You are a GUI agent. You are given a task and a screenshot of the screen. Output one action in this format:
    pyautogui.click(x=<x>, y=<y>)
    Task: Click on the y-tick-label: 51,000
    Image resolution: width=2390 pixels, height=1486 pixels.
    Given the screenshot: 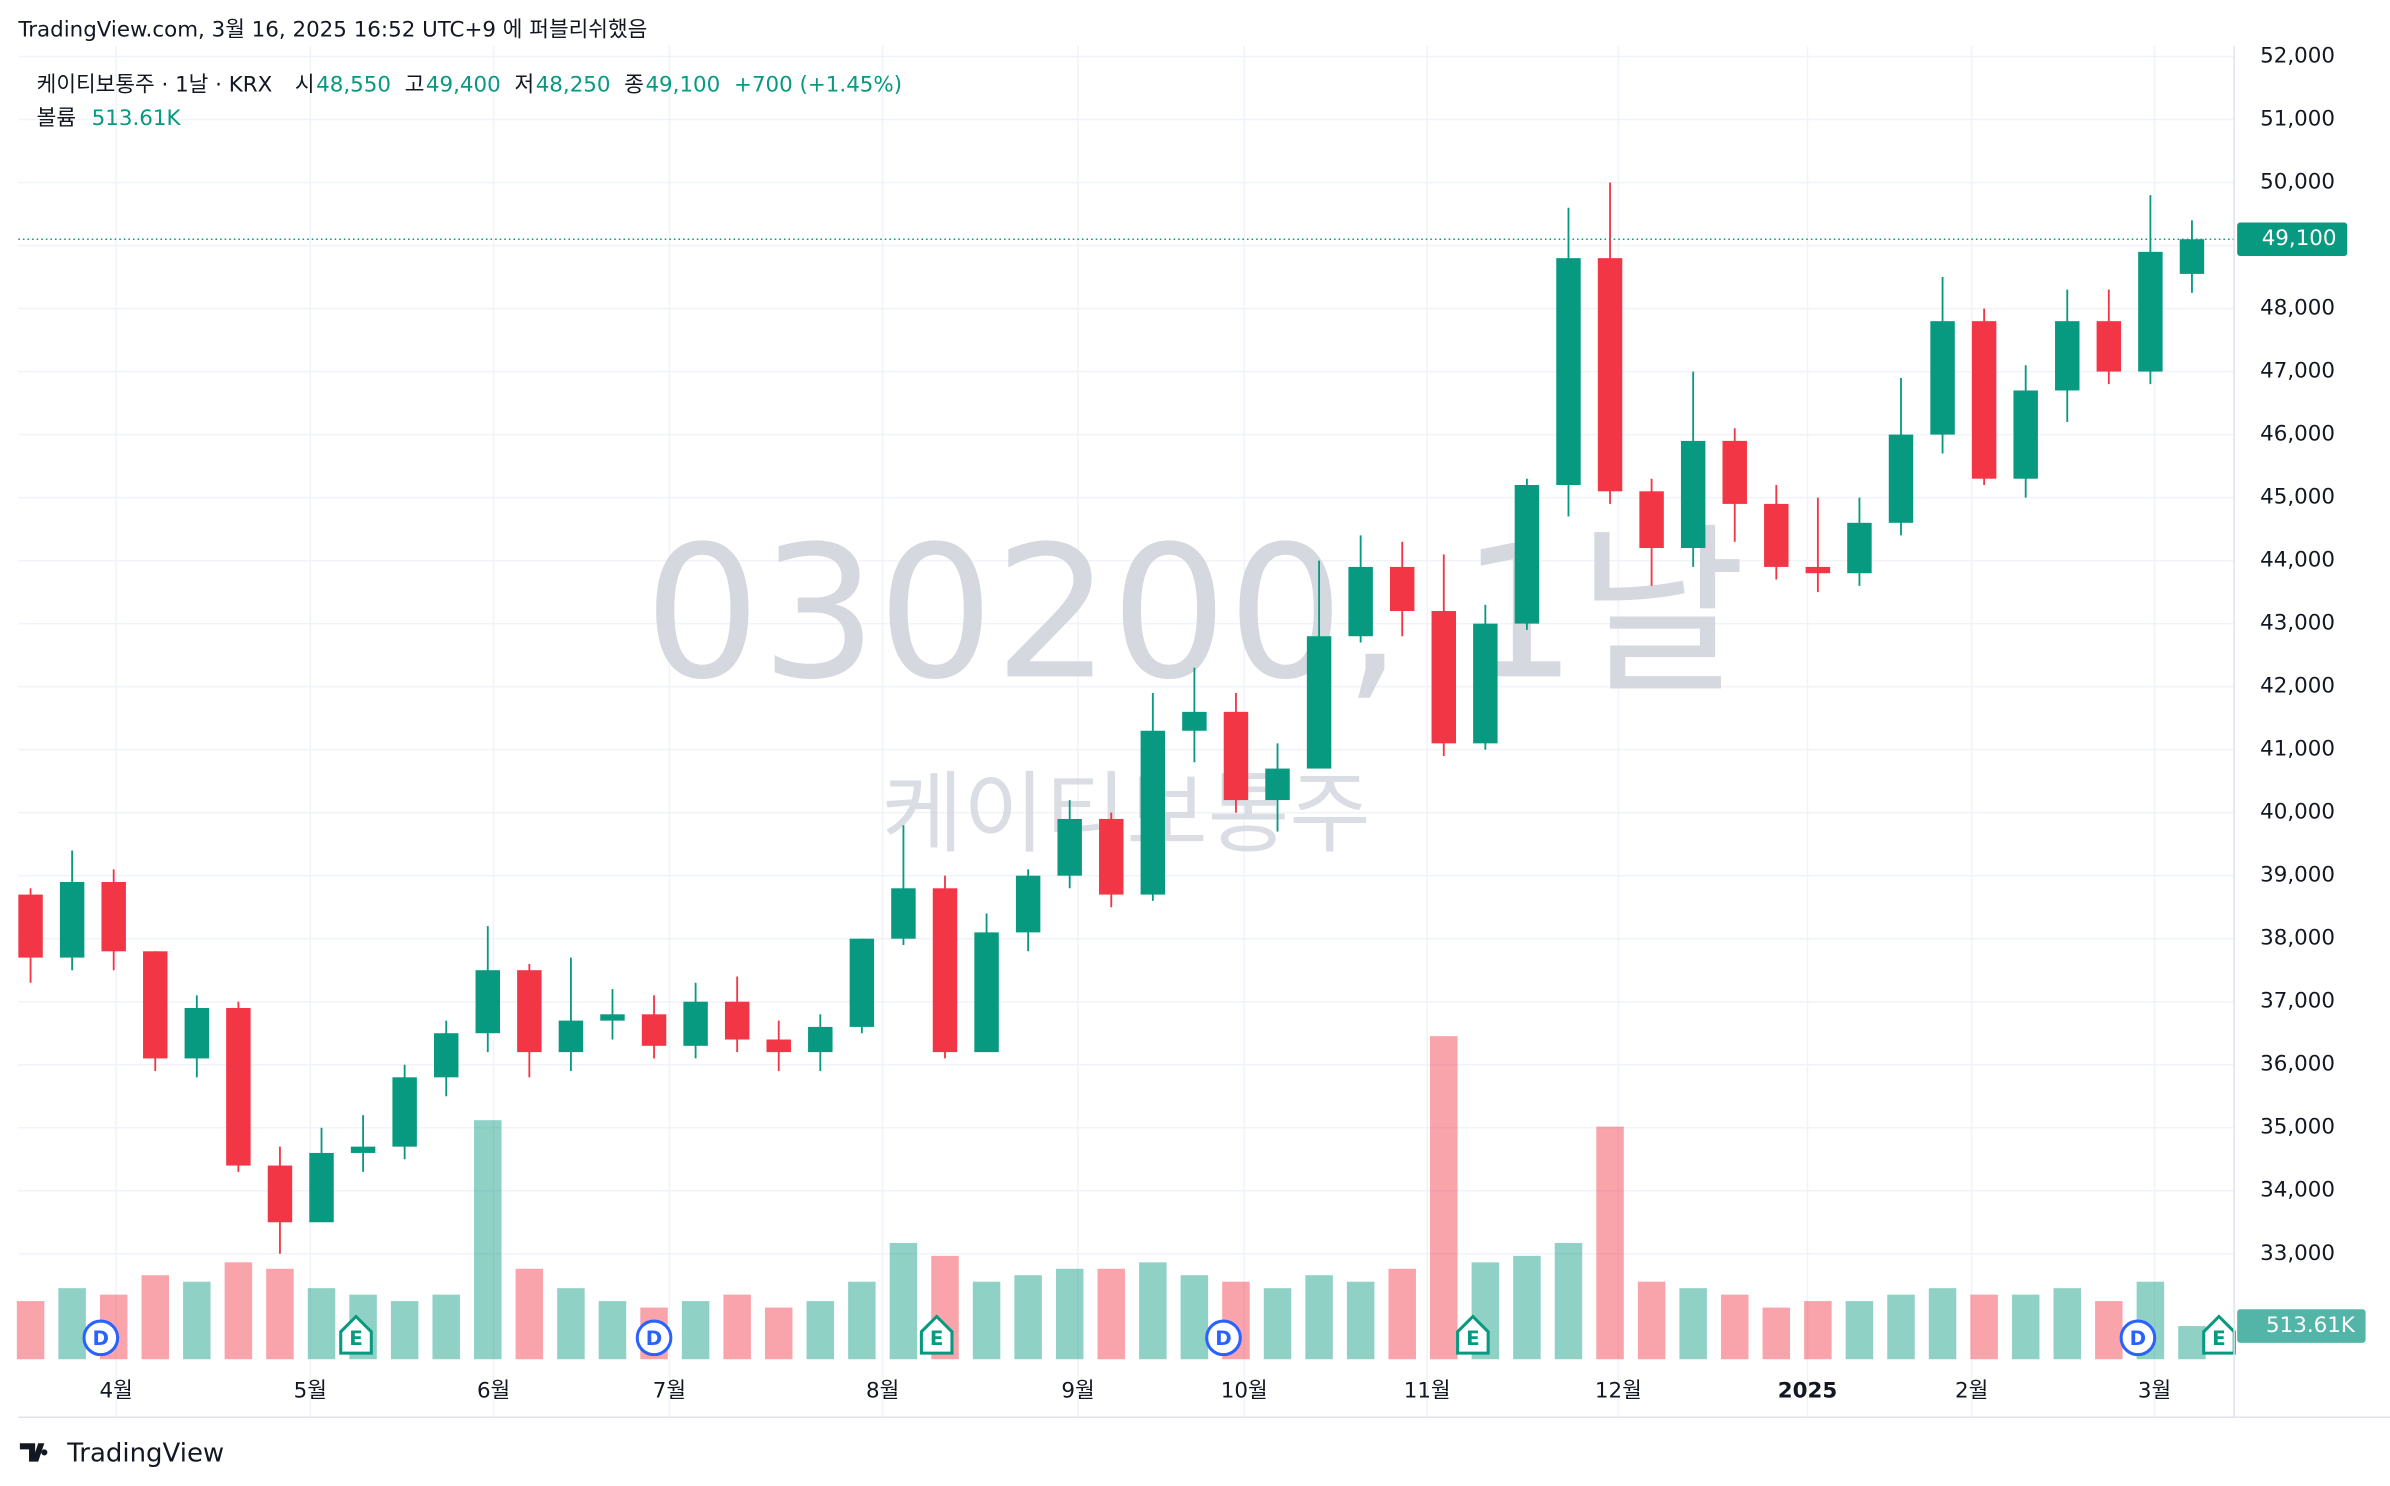 What is the action you would take?
    pyautogui.click(x=2297, y=119)
    